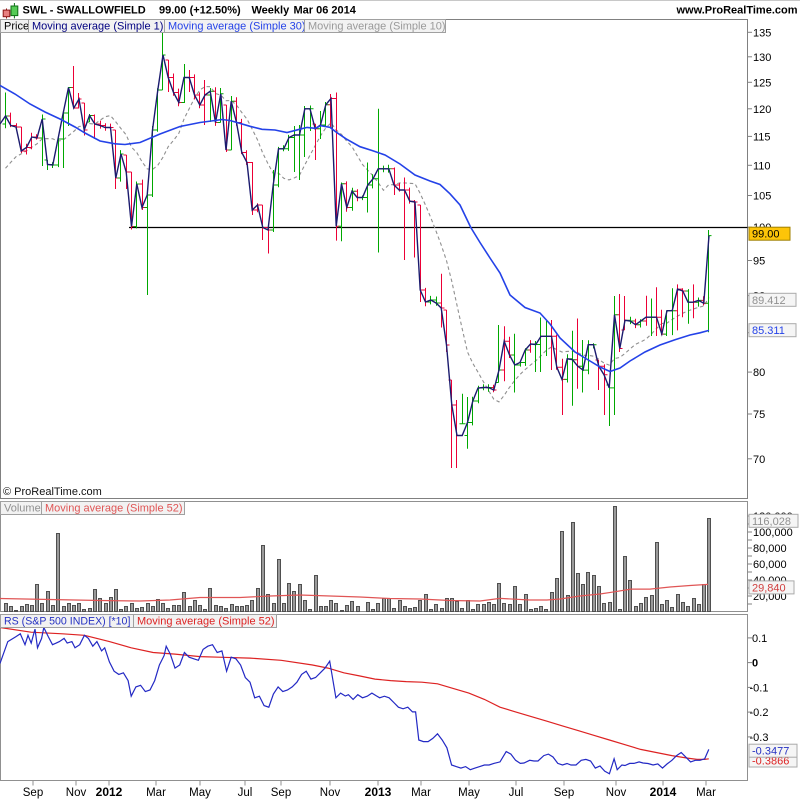 The height and width of the screenshot is (800, 800). Describe the element at coordinates (759, 713) in the screenshot. I see `svg-text: -0.2` at that location.